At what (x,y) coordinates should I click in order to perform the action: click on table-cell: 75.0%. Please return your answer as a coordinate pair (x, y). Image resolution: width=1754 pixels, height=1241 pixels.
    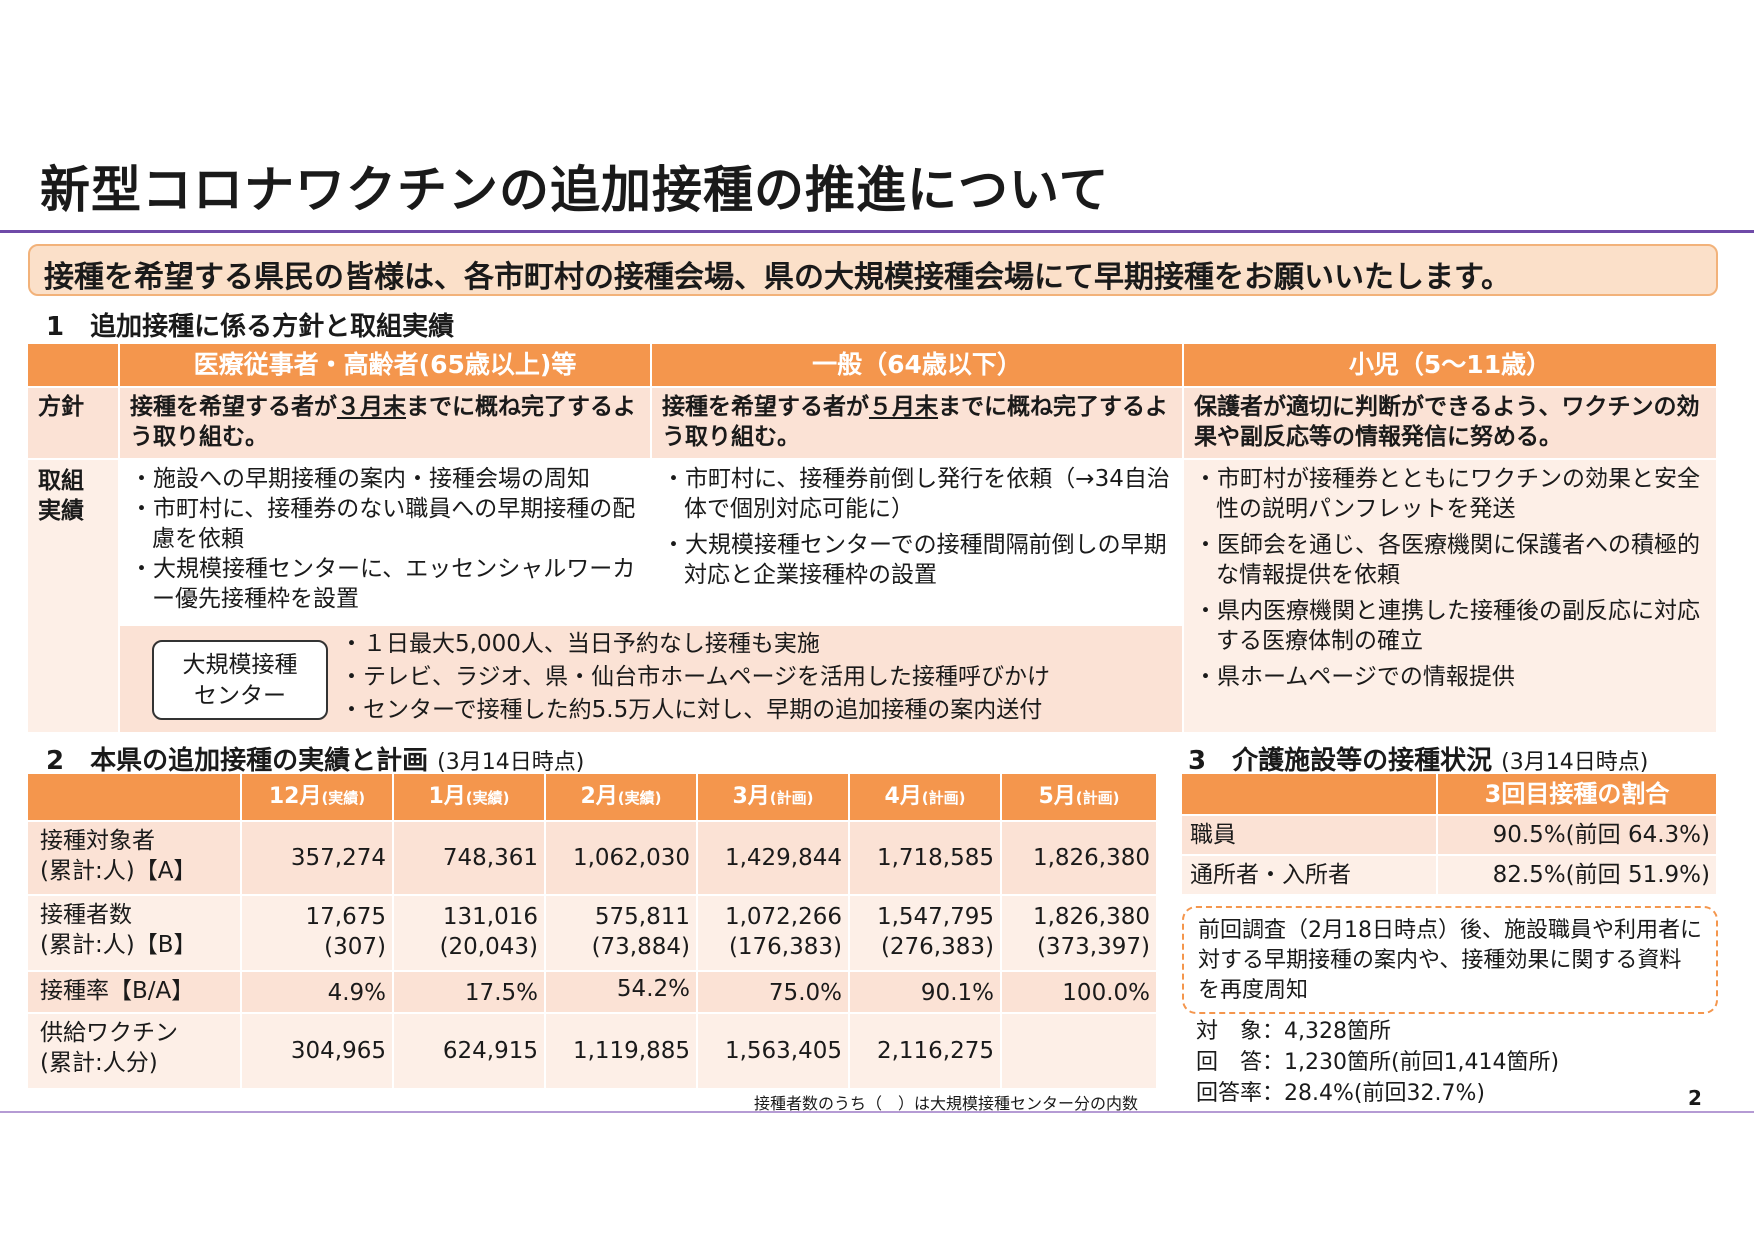
    Looking at the image, I should click on (773, 992).